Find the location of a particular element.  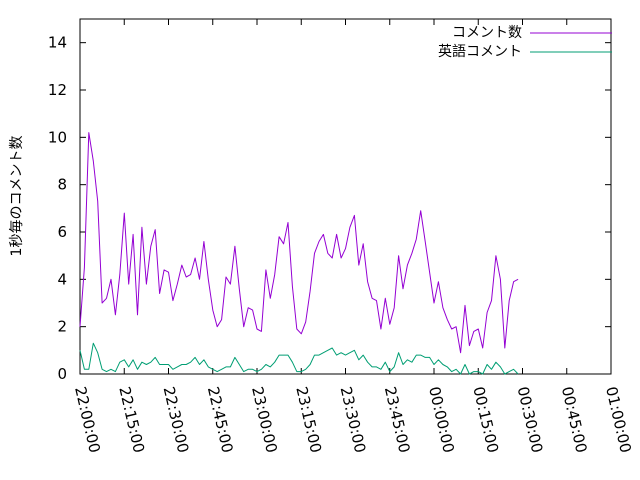

x-tick-label: 00:00:00 is located at coordinates (441, 420).